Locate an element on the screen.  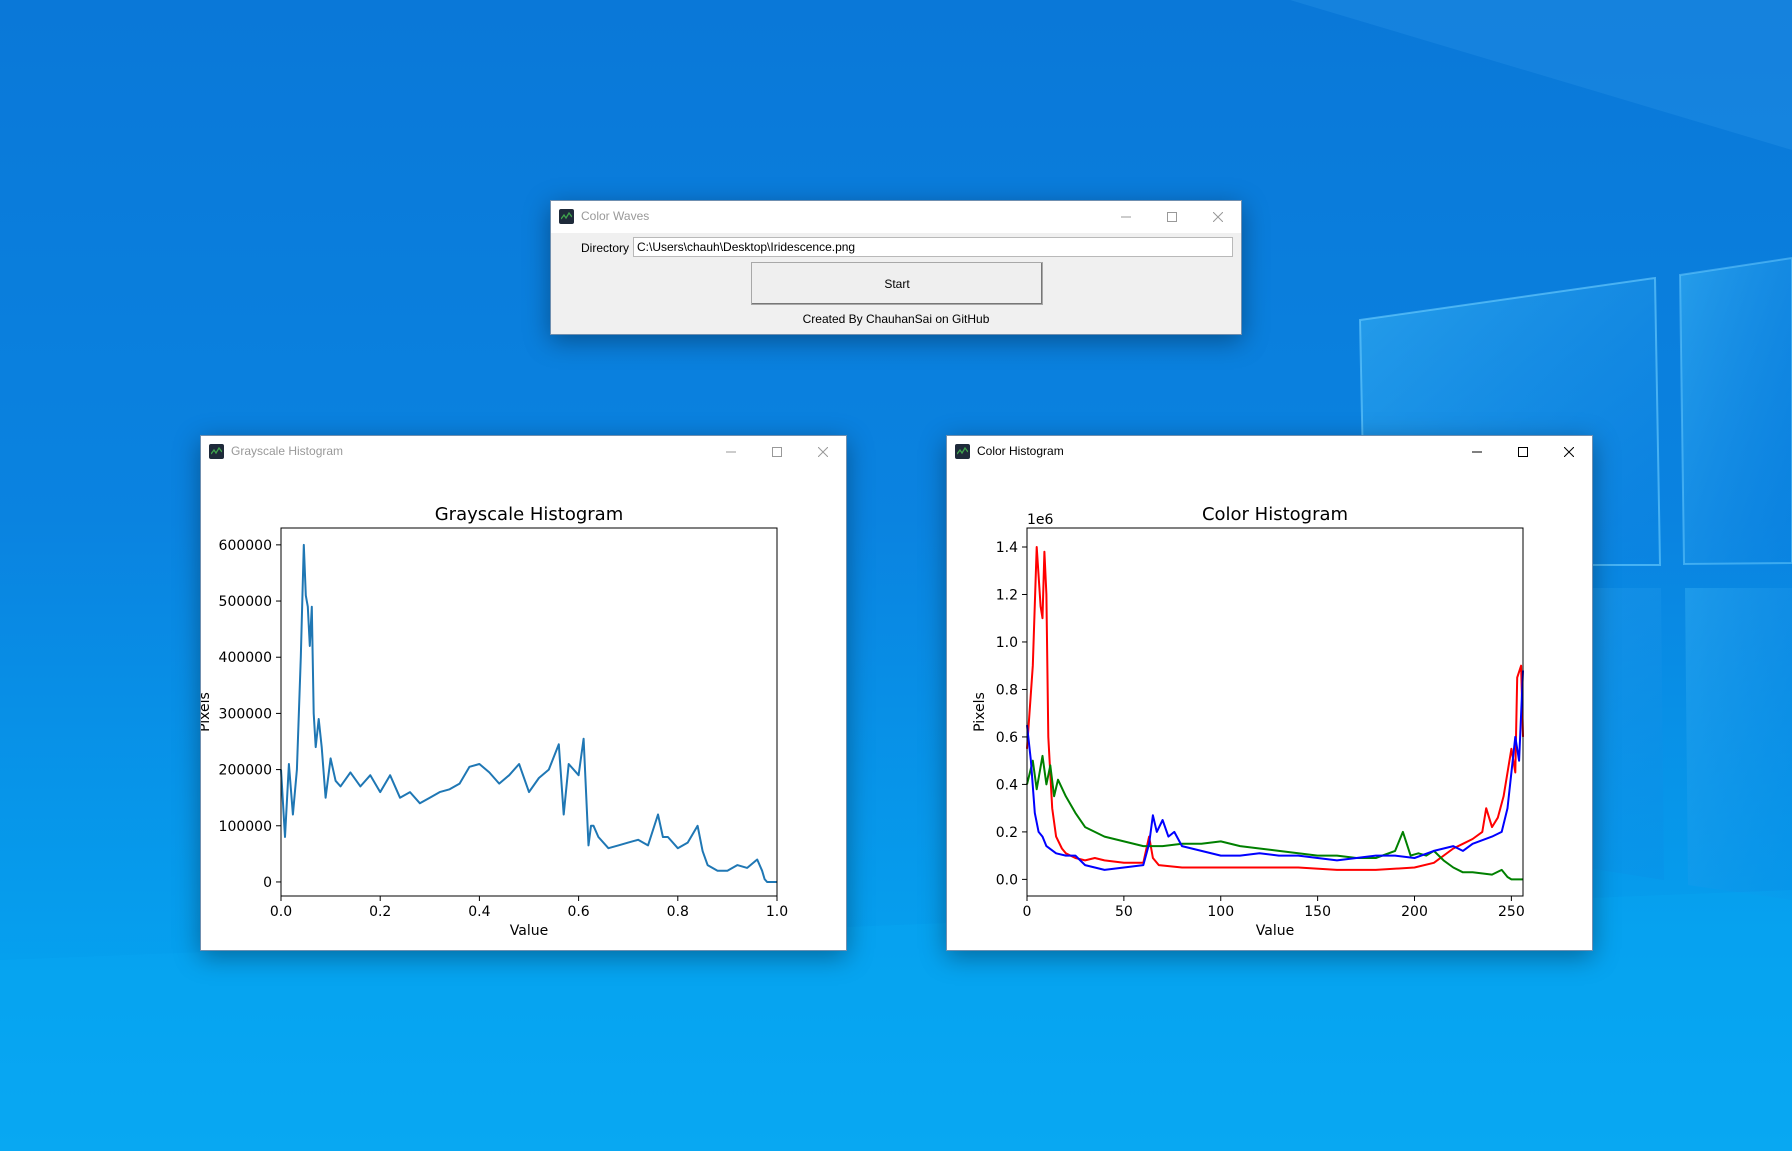
credit-text: Created By ChauhanSai on GitHub is located at coordinates (896, 319).